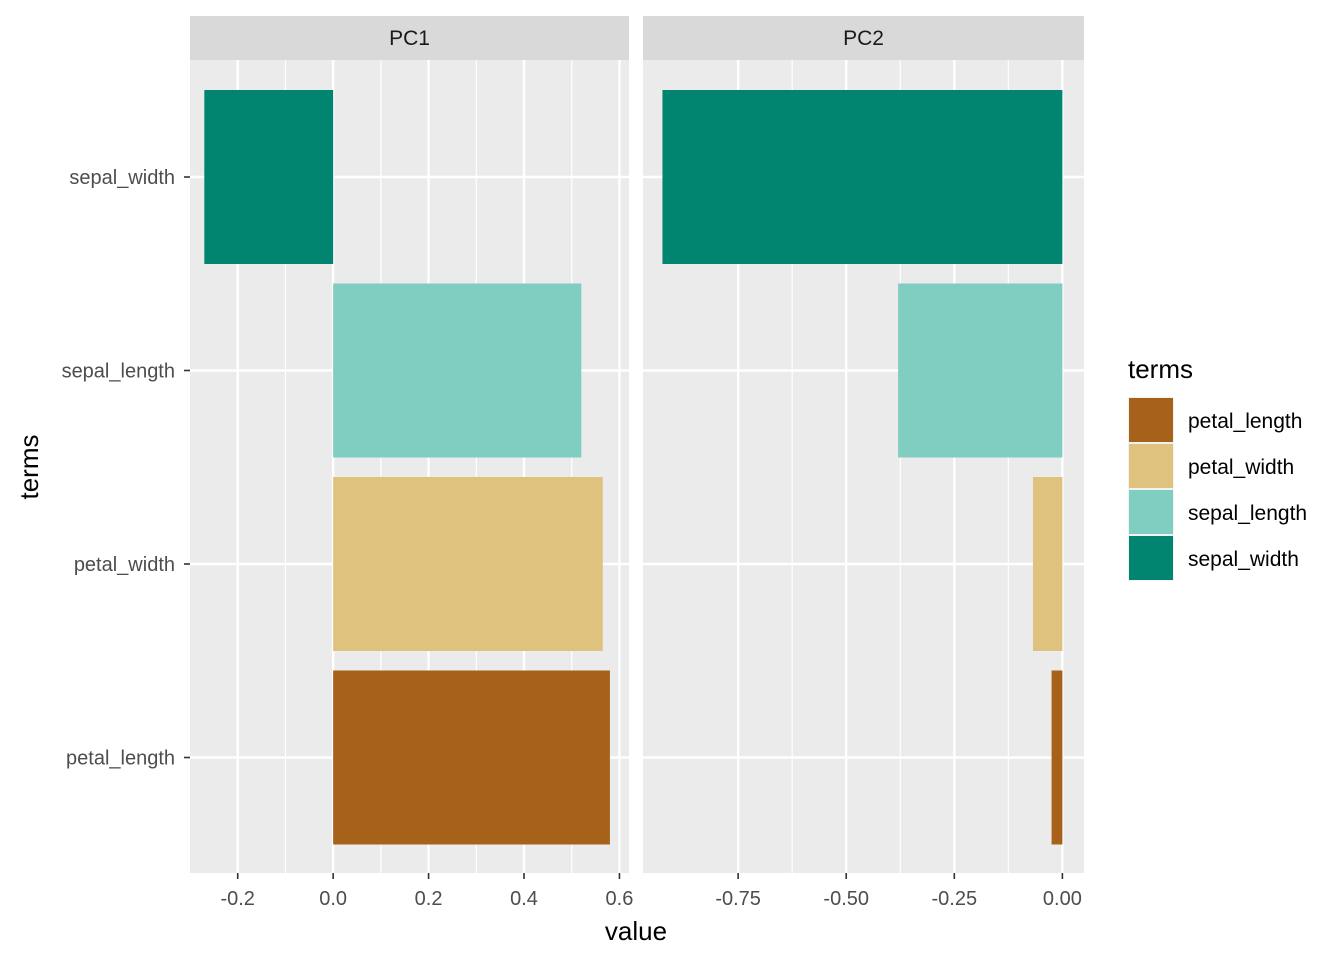  Describe the element at coordinates (269, 177) in the screenshot. I see `bar-pc1-sepal-width` at that location.